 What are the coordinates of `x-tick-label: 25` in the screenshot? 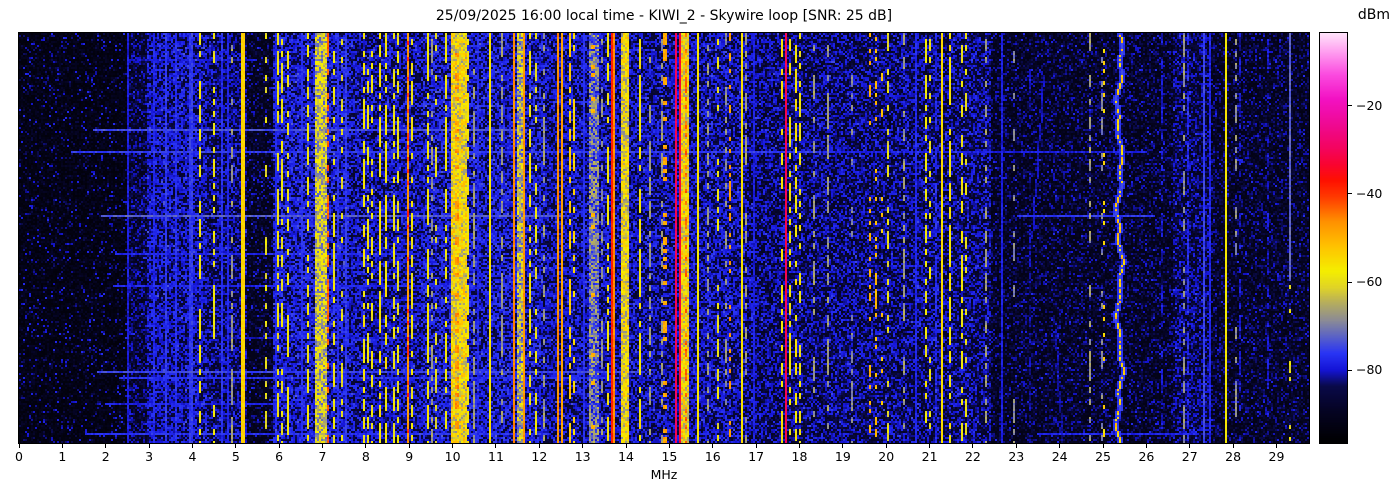 It's located at (1103, 456).